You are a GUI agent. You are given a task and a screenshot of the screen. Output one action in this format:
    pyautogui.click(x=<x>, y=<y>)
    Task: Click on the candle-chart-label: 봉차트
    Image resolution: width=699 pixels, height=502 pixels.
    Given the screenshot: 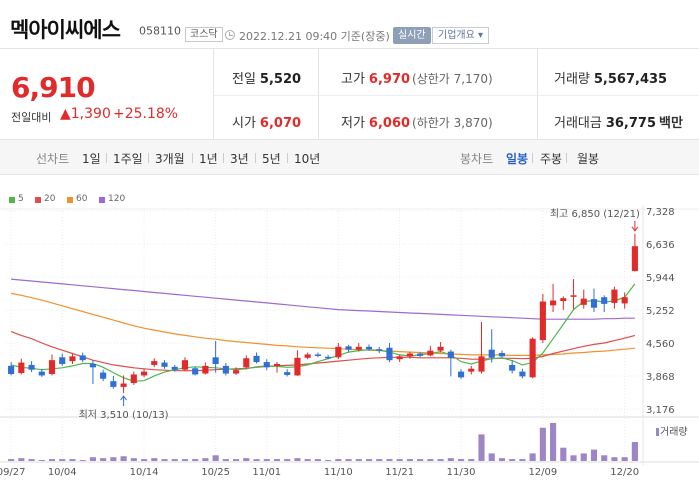 What is the action you would take?
    pyautogui.click(x=477, y=159)
    